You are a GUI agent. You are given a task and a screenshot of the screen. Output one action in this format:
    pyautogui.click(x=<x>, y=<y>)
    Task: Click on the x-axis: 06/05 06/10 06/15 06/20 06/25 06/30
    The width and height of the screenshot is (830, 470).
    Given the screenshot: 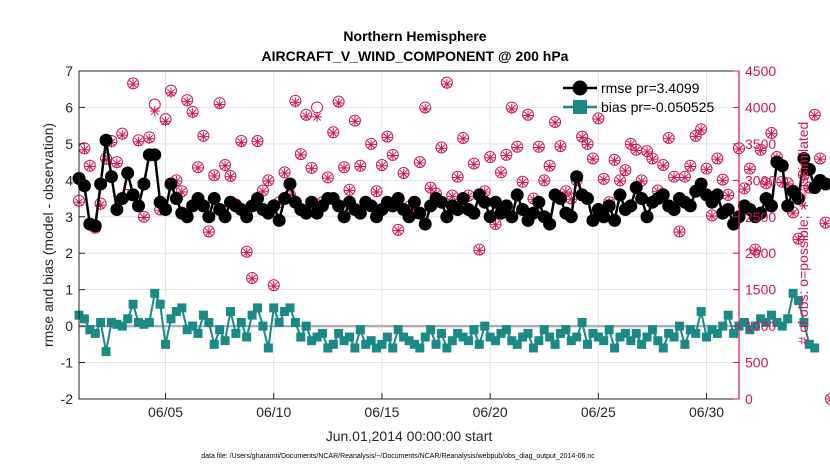 What is the action you would take?
    pyautogui.click(x=436, y=406)
    